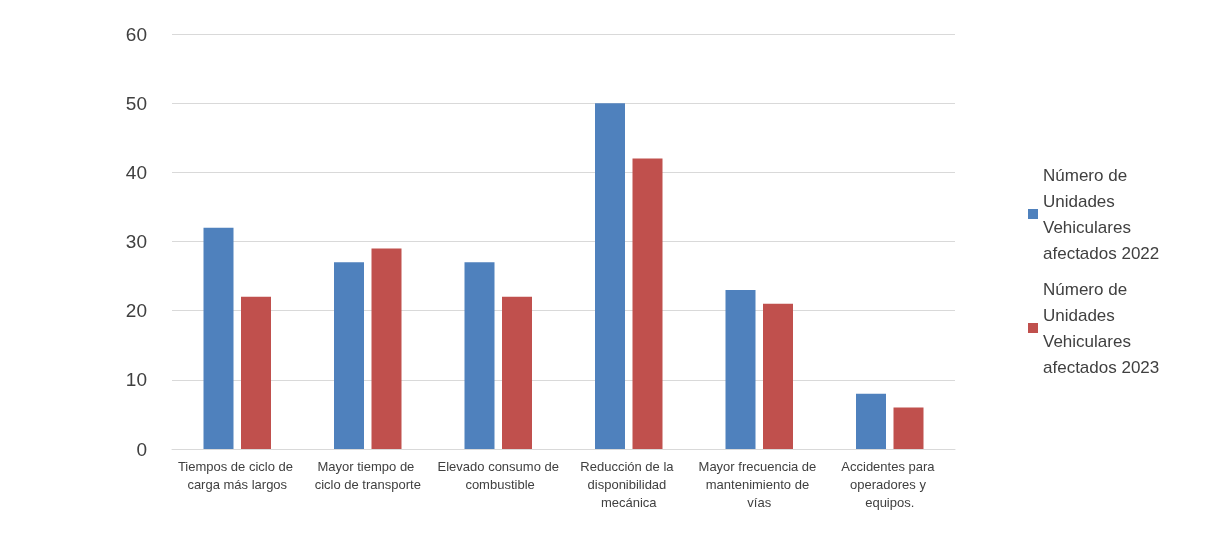  What do you see at coordinates (237, 475) in the screenshot?
I see `x-tick-label: Tiempos de ciclo de carga más largos` at bounding box center [237, 475].